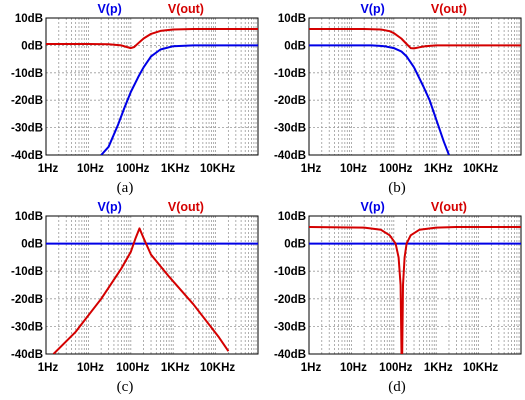  Describe the element at coordinates (397, 387) in the screenshot. I see `panel-caption: (d)` at that location.